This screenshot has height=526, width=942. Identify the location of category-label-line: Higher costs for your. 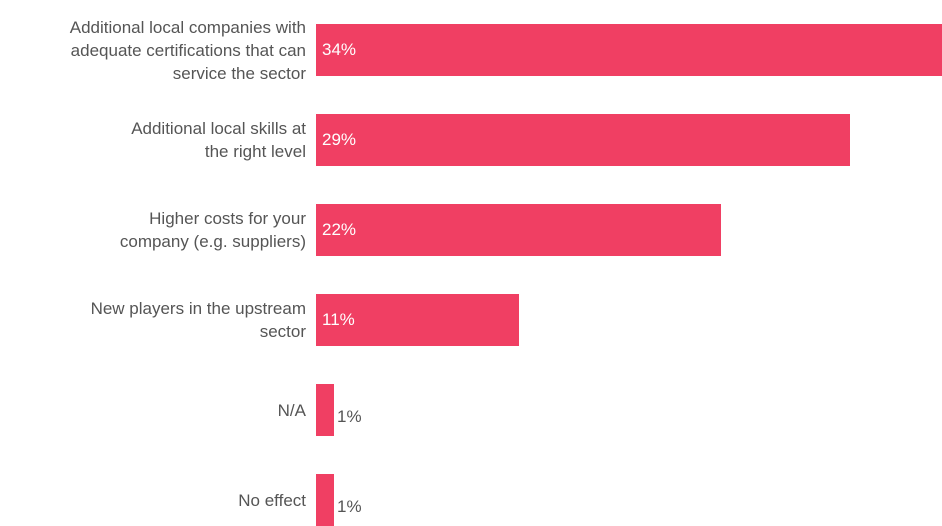
(227, 218).